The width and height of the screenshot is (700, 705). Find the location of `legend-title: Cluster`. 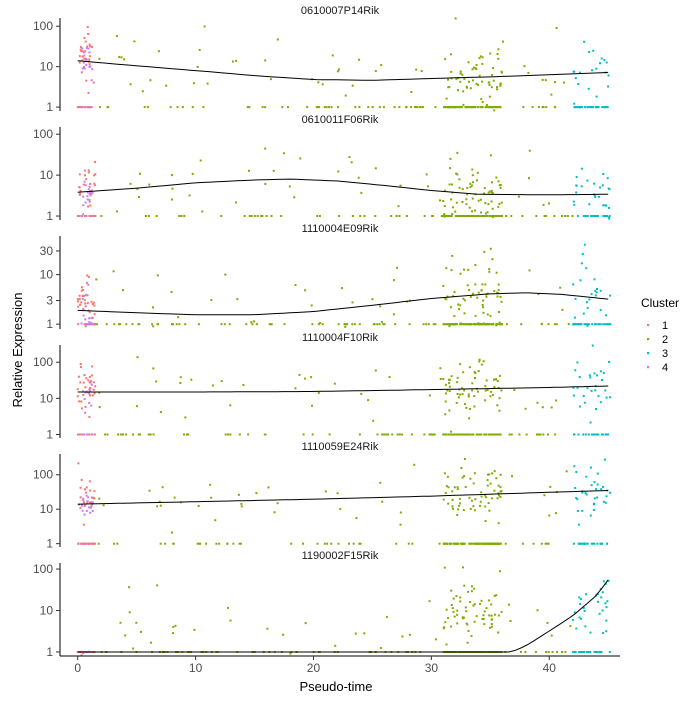

legend-title: Cluster is located at coordinates (660, 303).